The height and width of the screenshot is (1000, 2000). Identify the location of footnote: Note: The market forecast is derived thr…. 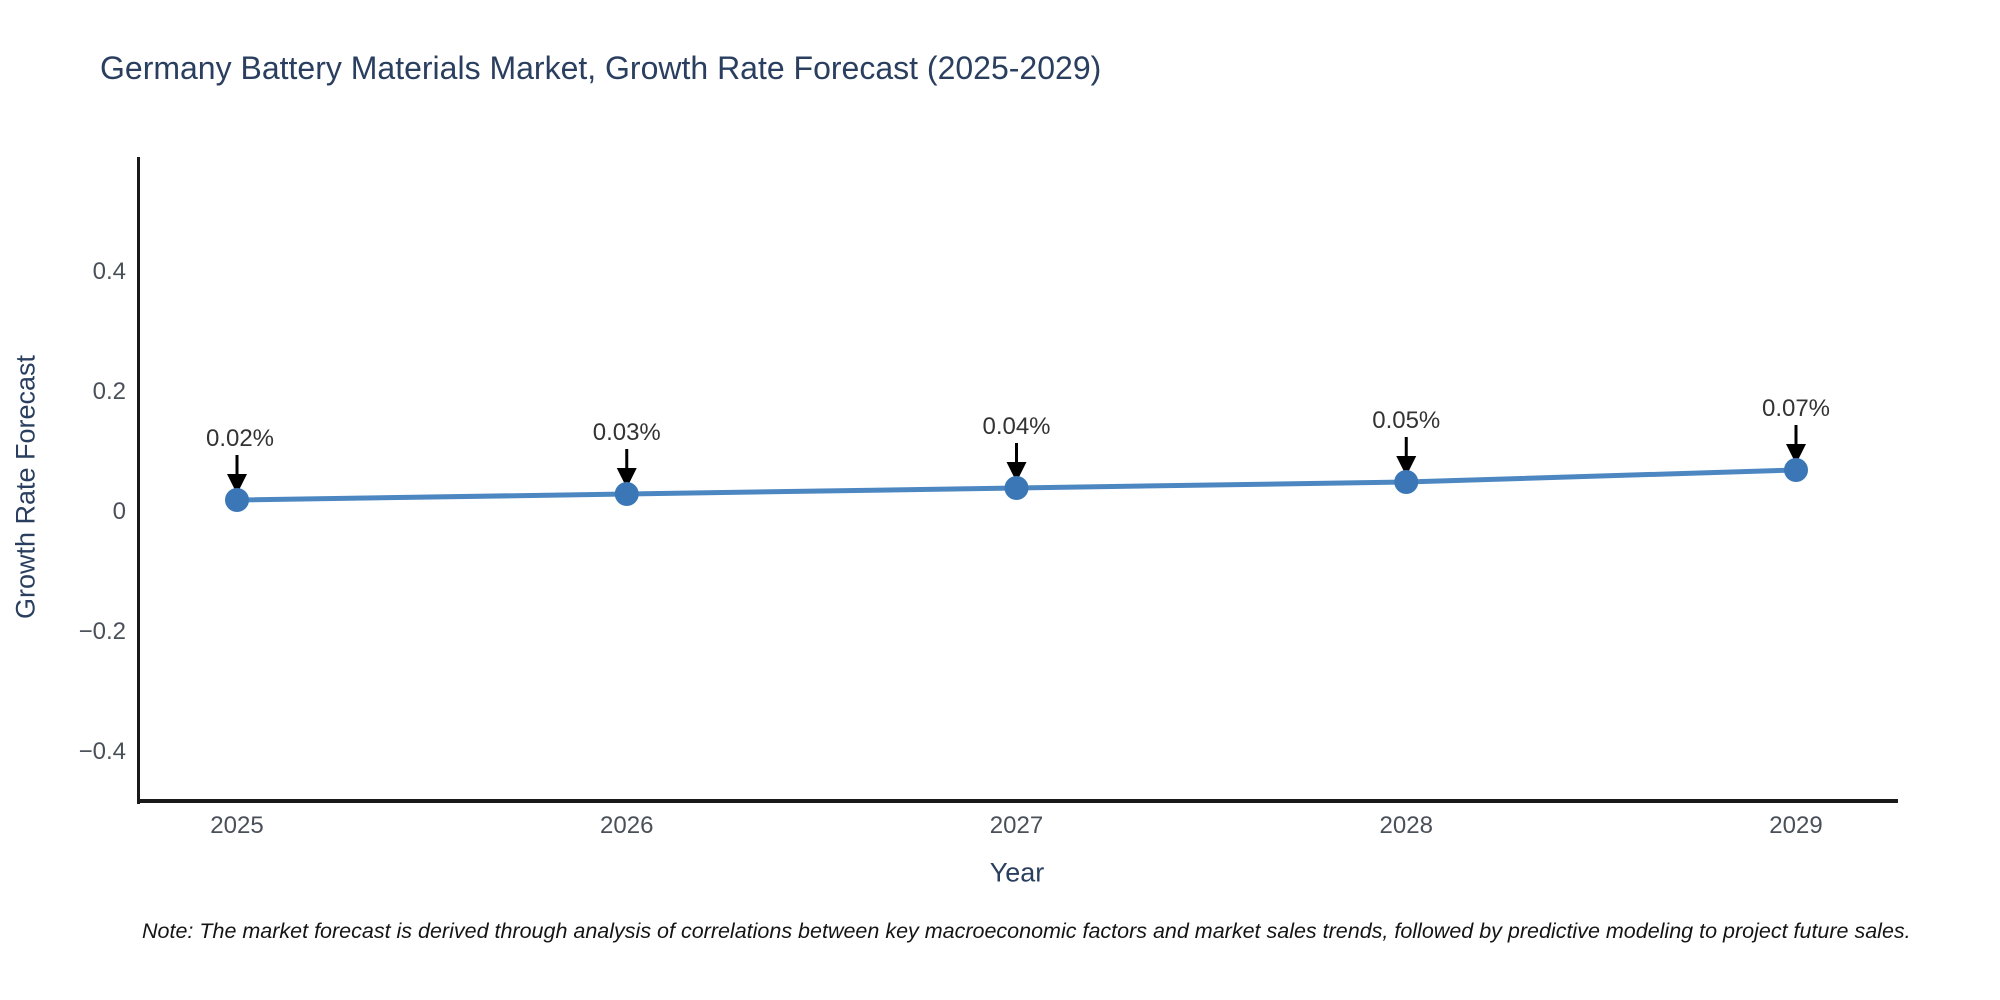
(1026, 931).